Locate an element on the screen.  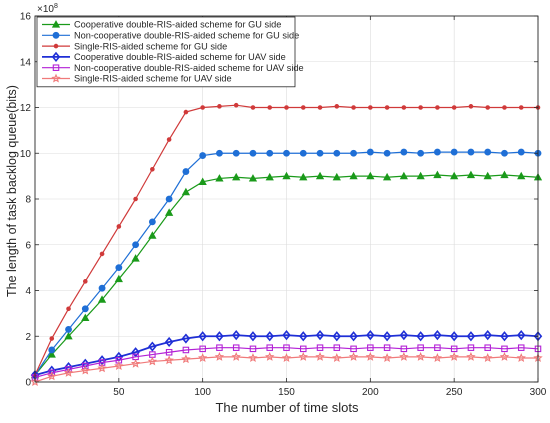
x-tick-label: 100 is located at coordinates (202, 392).